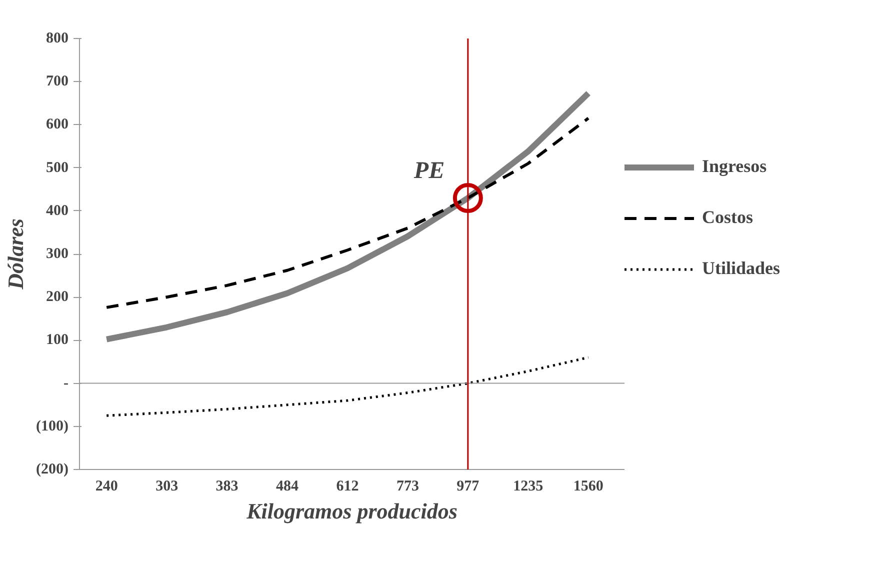  I want to click on y-tick-label: (200), so click(52, 470).